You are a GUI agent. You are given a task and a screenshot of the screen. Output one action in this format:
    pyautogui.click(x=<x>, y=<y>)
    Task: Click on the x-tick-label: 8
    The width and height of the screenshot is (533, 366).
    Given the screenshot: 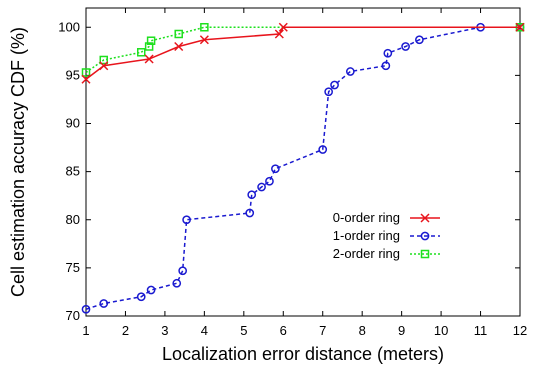 What is the action you would take?
    pyautogui.click(x=362, y=330)
    